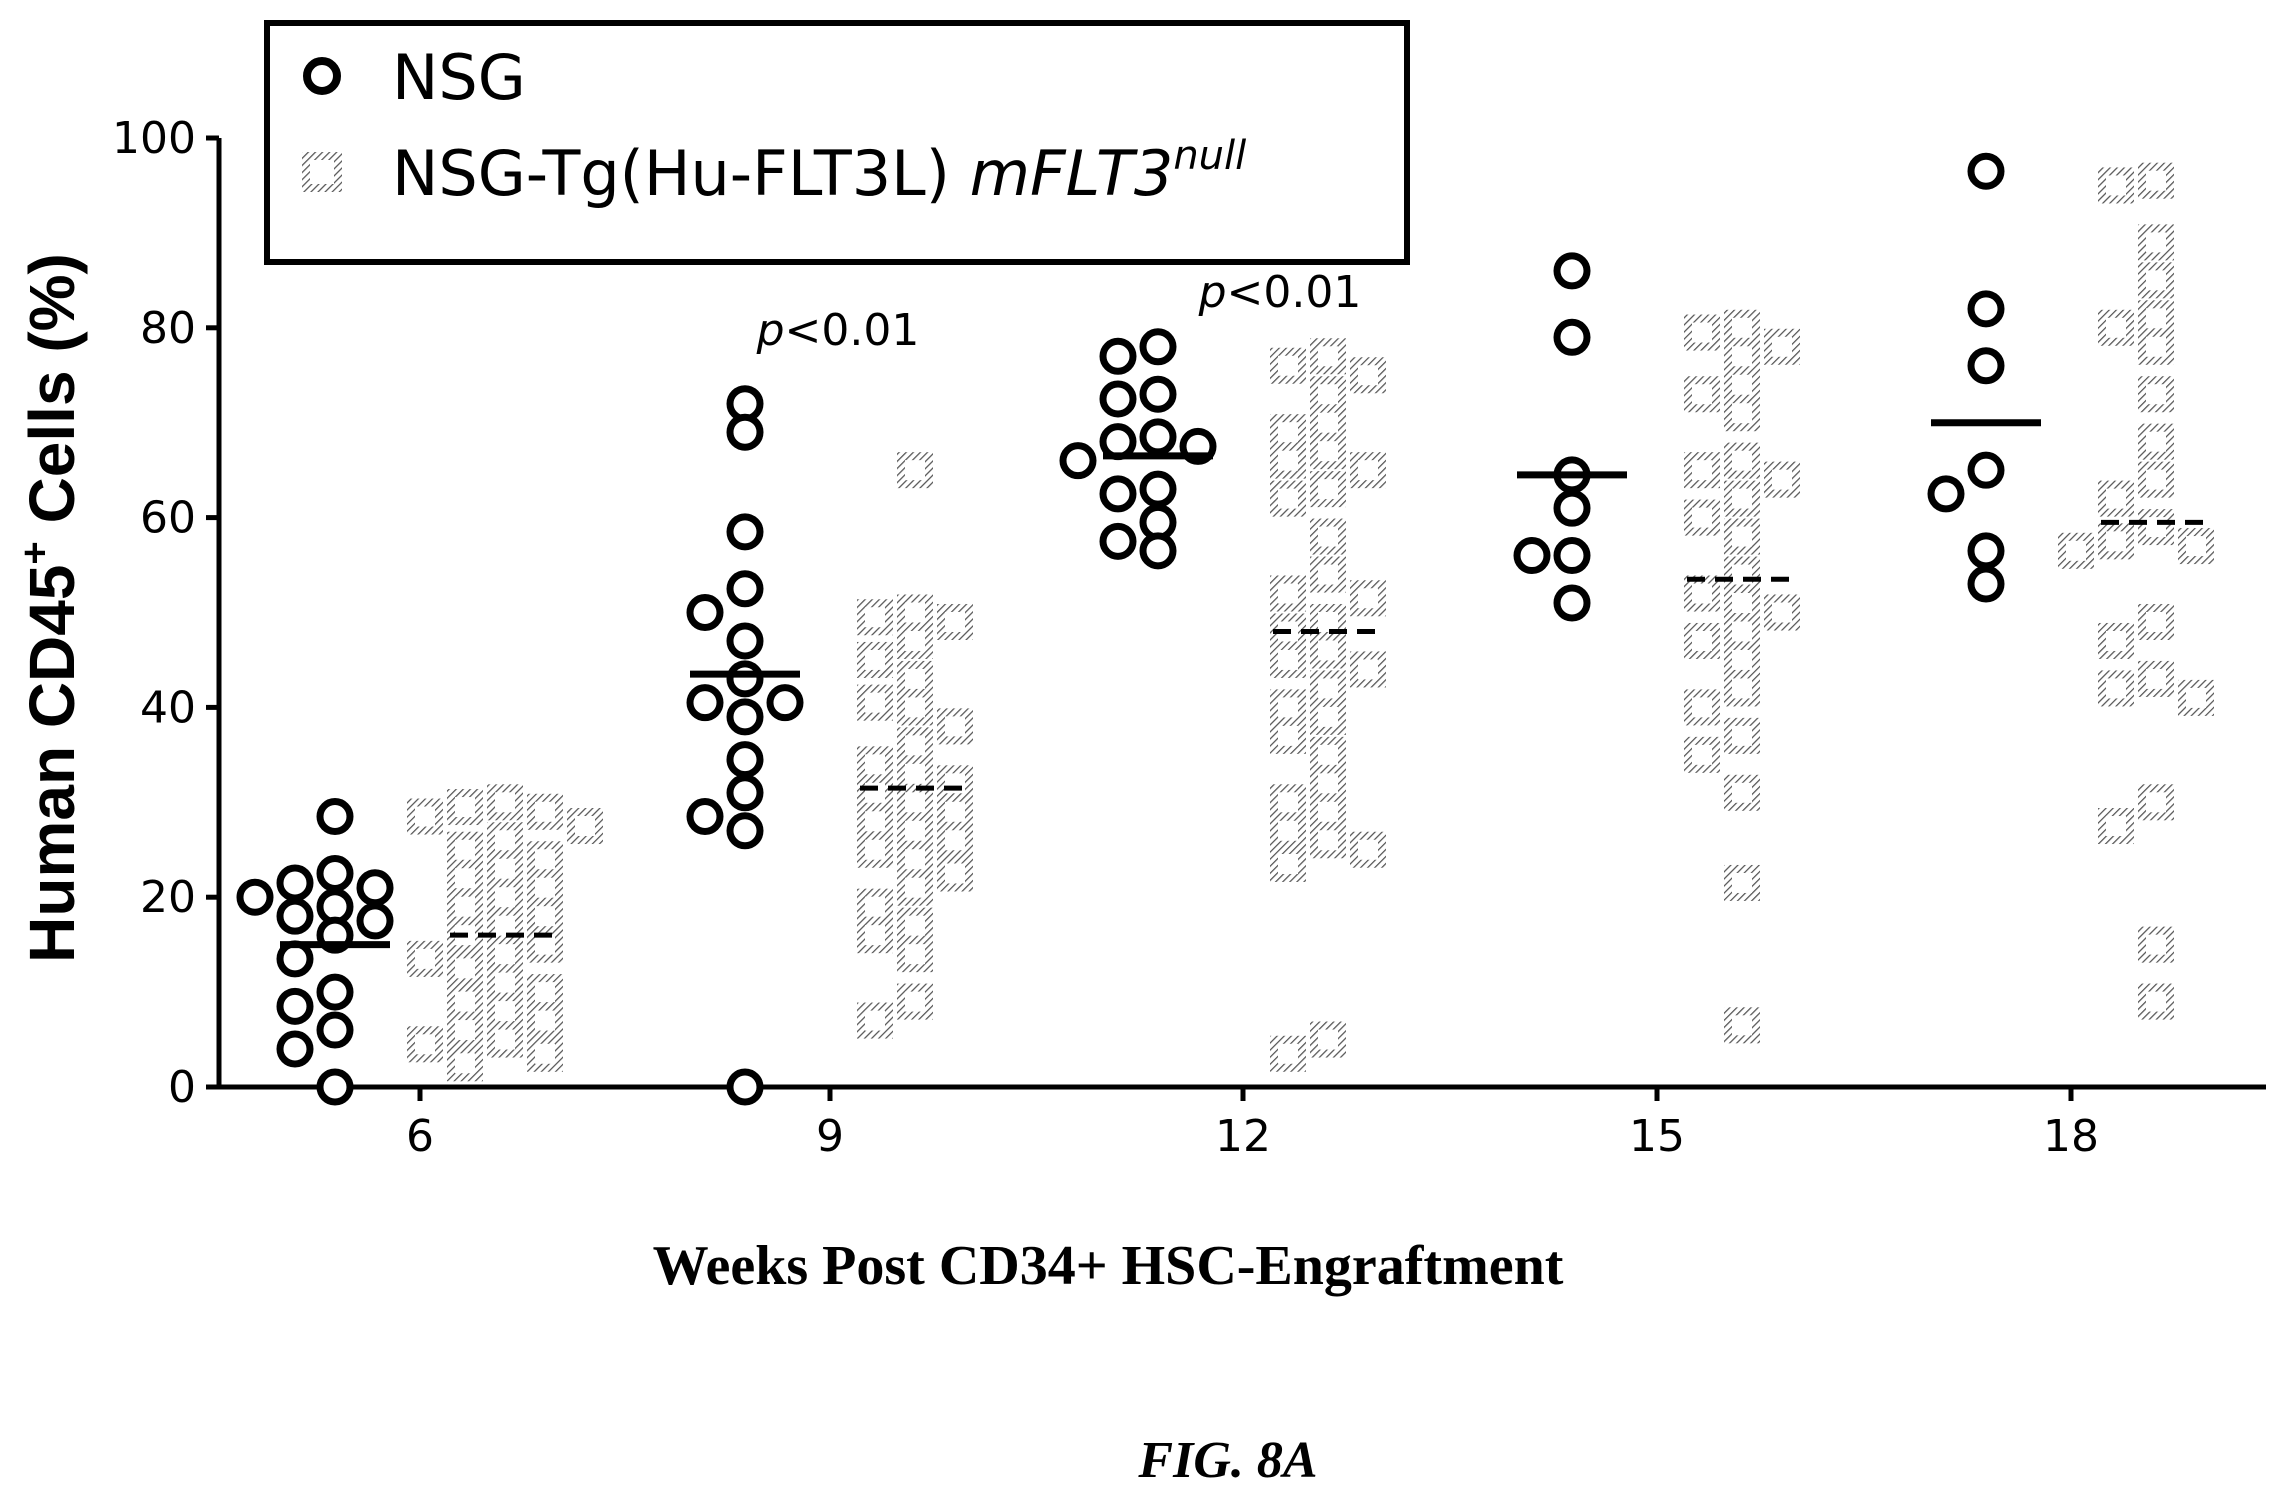 Image resolution: width=2277 pixels, height=1497 pixels. I want to click on y-tick-label: 80, so click(168, 328).